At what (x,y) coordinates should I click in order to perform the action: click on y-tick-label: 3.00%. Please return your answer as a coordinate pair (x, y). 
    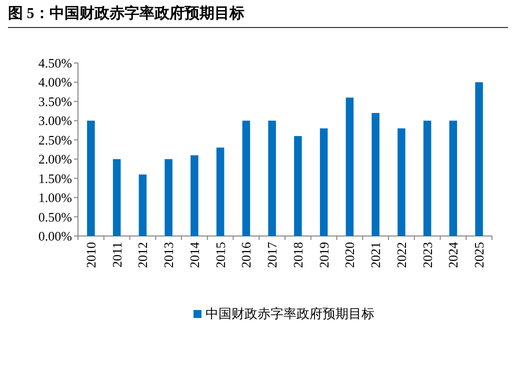
    Looking at the image, I should click on (55, 120).